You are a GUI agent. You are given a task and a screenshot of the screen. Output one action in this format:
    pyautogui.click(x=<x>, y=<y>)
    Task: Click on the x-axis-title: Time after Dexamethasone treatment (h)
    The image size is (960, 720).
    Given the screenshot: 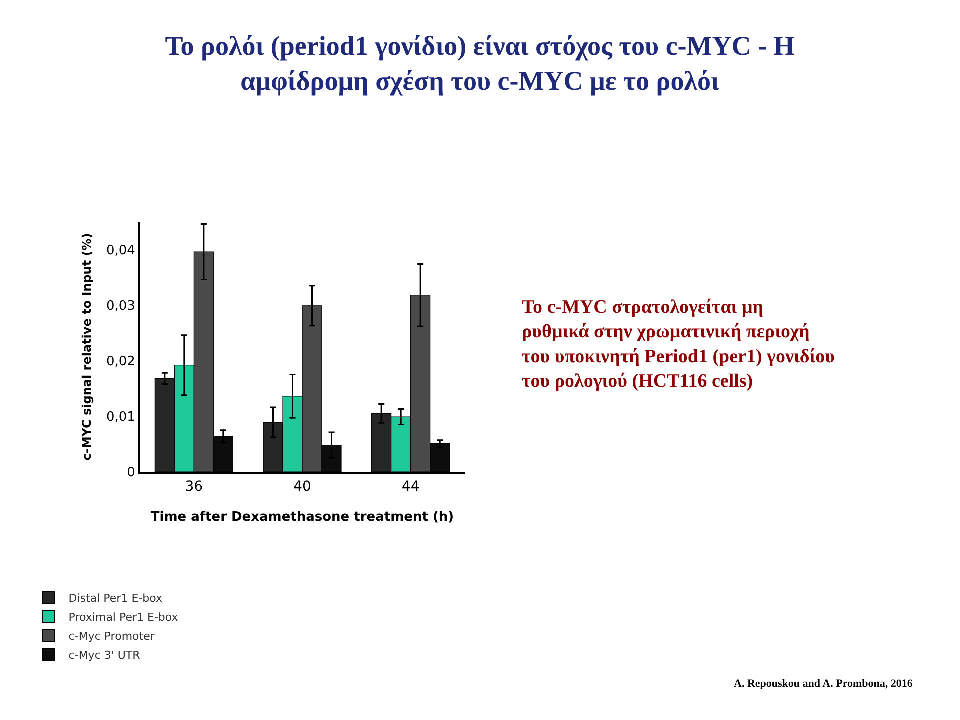 What is the action you would take?
    pyautogui.click(x=302, y=517)
    